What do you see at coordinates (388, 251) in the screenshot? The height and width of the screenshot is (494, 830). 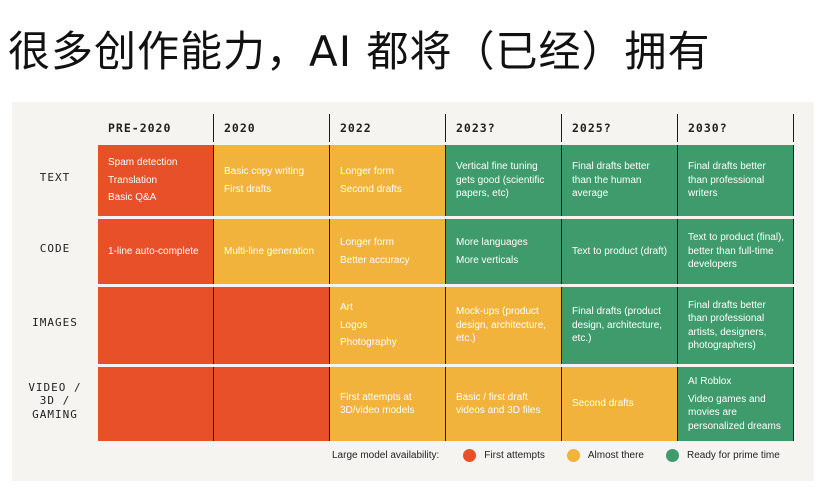 I see `table-cell: Longer form Better accuracy` at bounding box center [388, 251].